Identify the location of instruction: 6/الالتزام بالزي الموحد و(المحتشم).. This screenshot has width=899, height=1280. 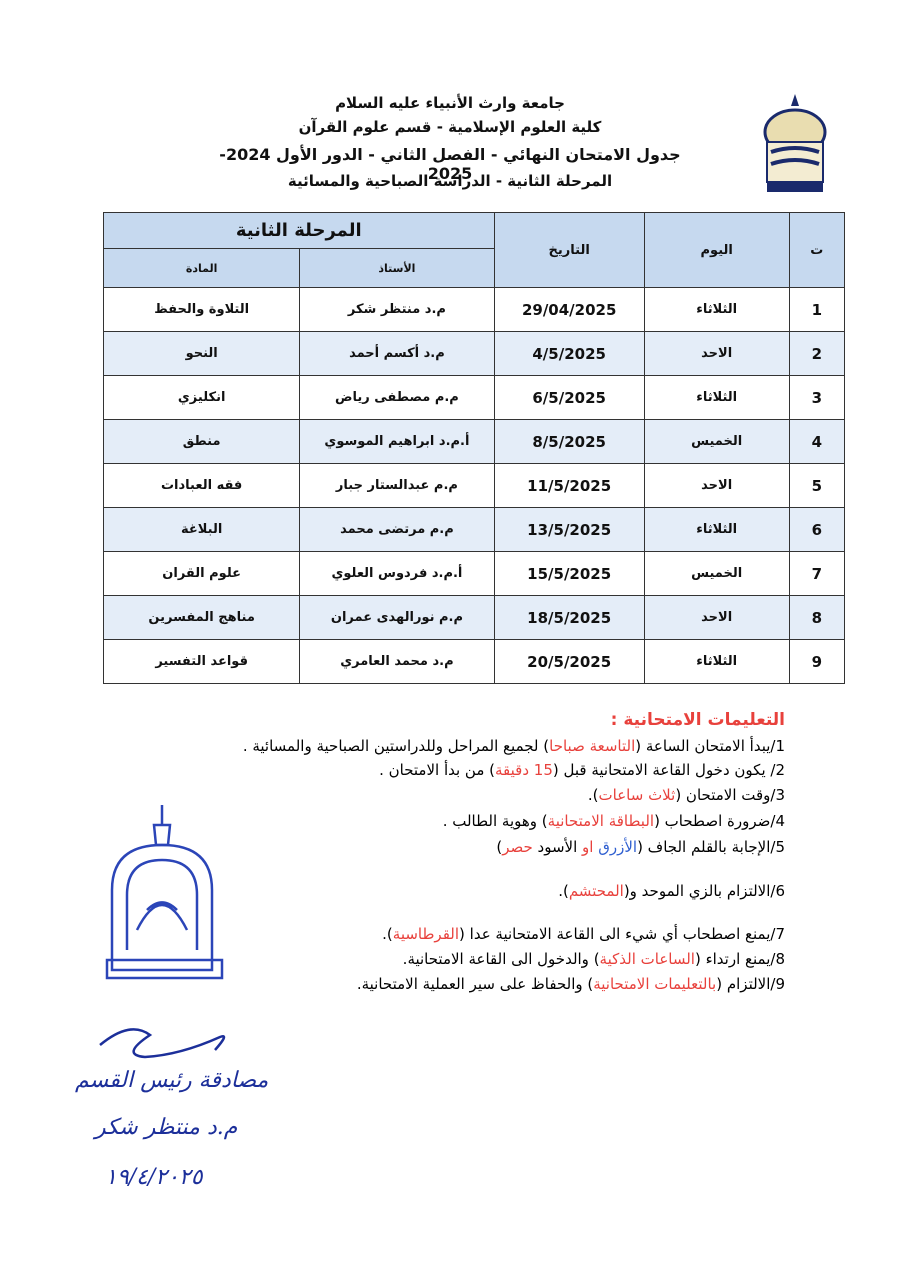
(671, 891).